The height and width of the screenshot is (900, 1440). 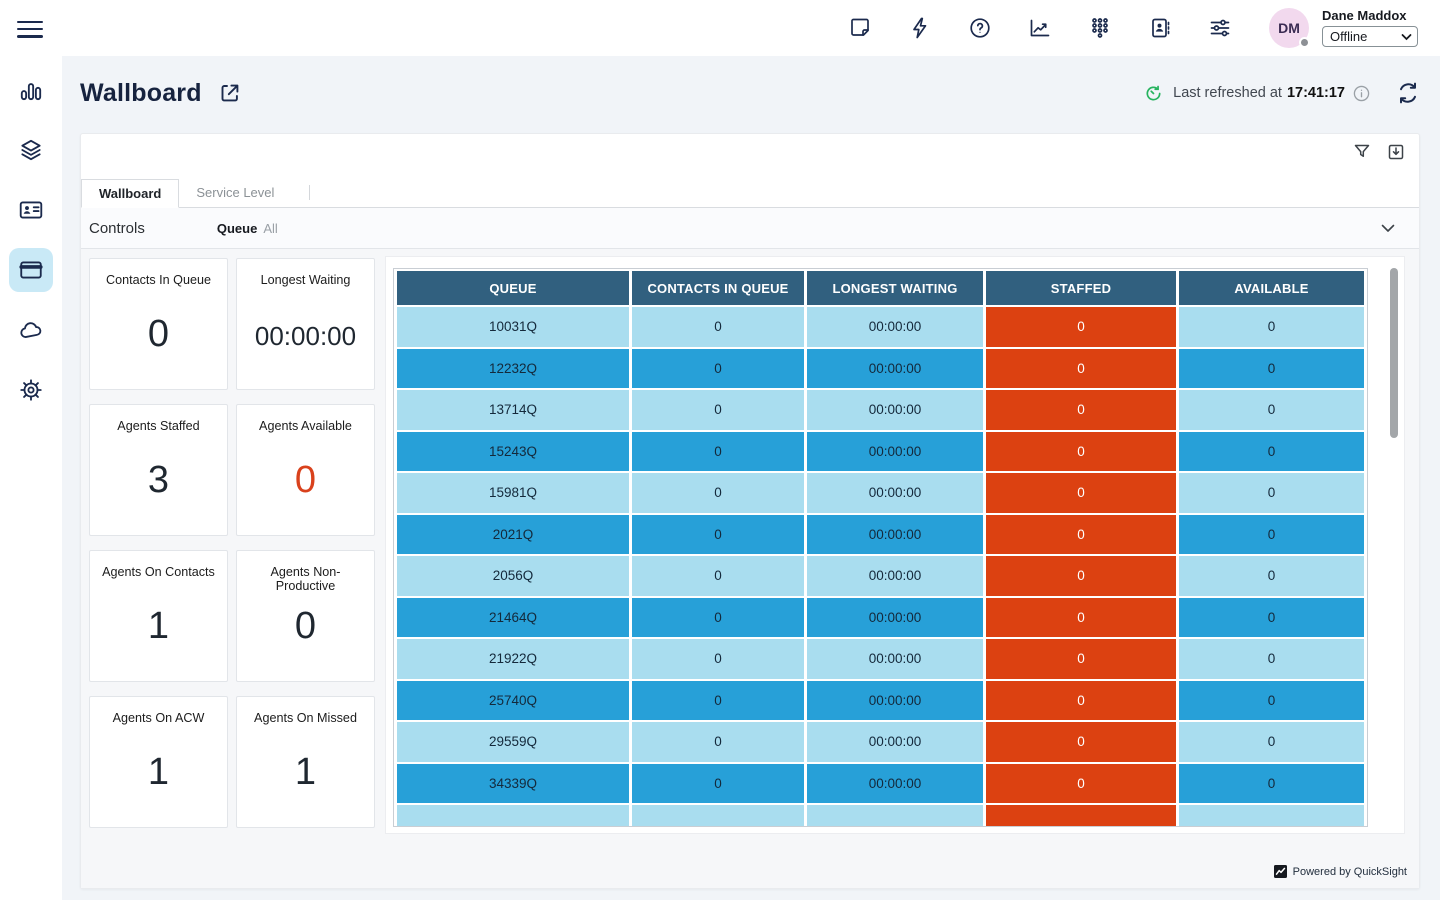 What do you see at coordinates (158, 772) in the screenshot?
I see `kpi-value: 1` at bounding box center [158, 772].